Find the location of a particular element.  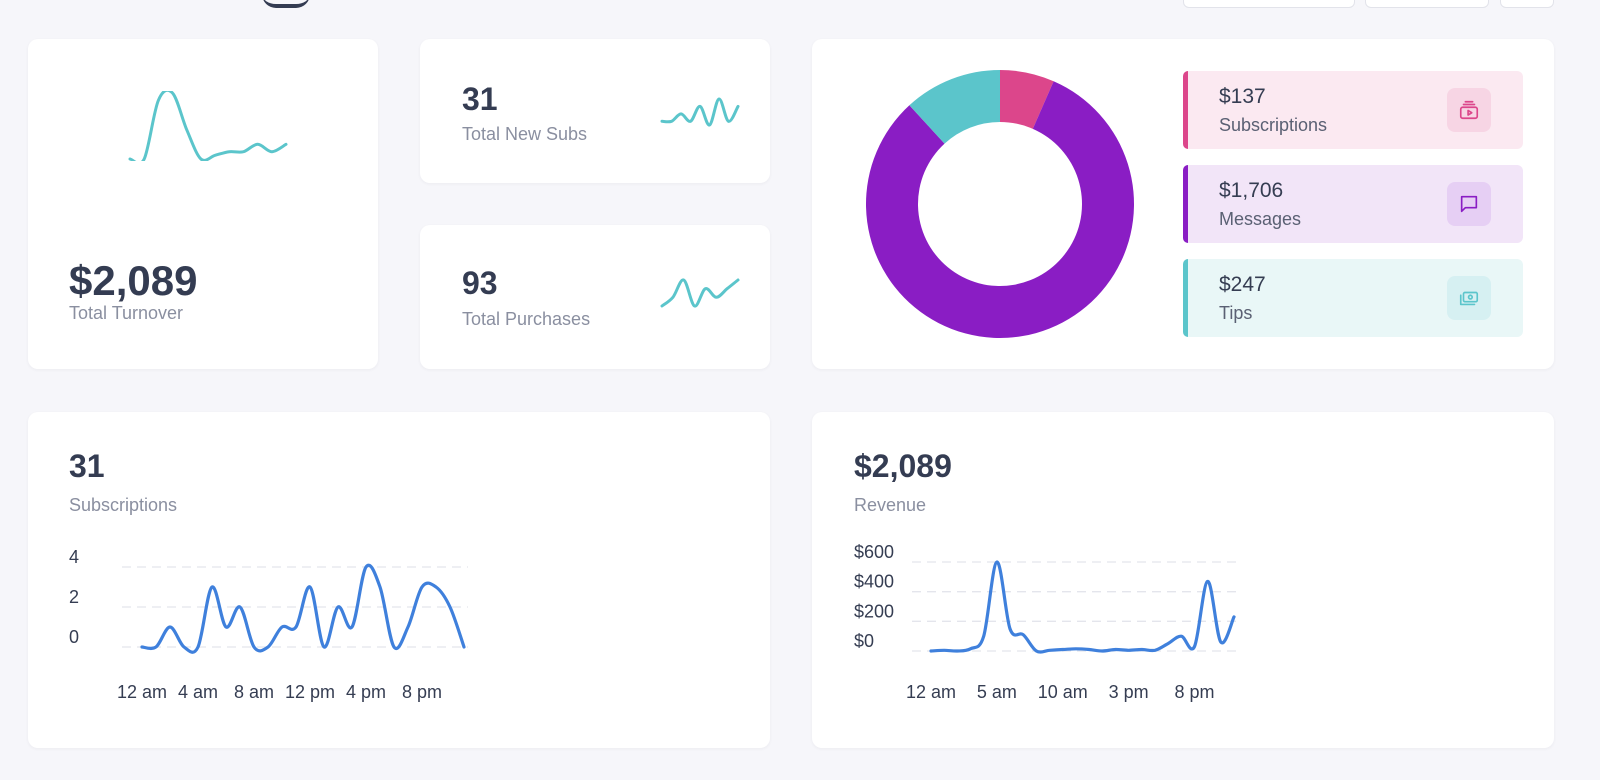

revenue-label: Revenue is located at coordinates (890, 505).